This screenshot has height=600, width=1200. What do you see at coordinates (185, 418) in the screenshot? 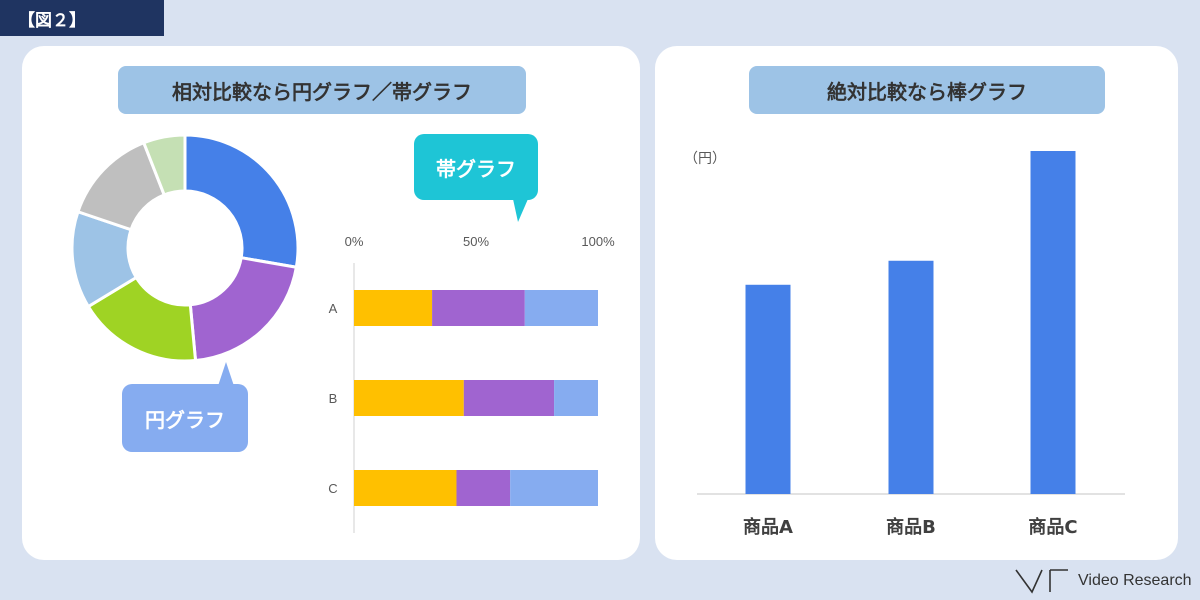
I see `pie-chart-bubble: 円グラフ` at bounding box center [185, 418].